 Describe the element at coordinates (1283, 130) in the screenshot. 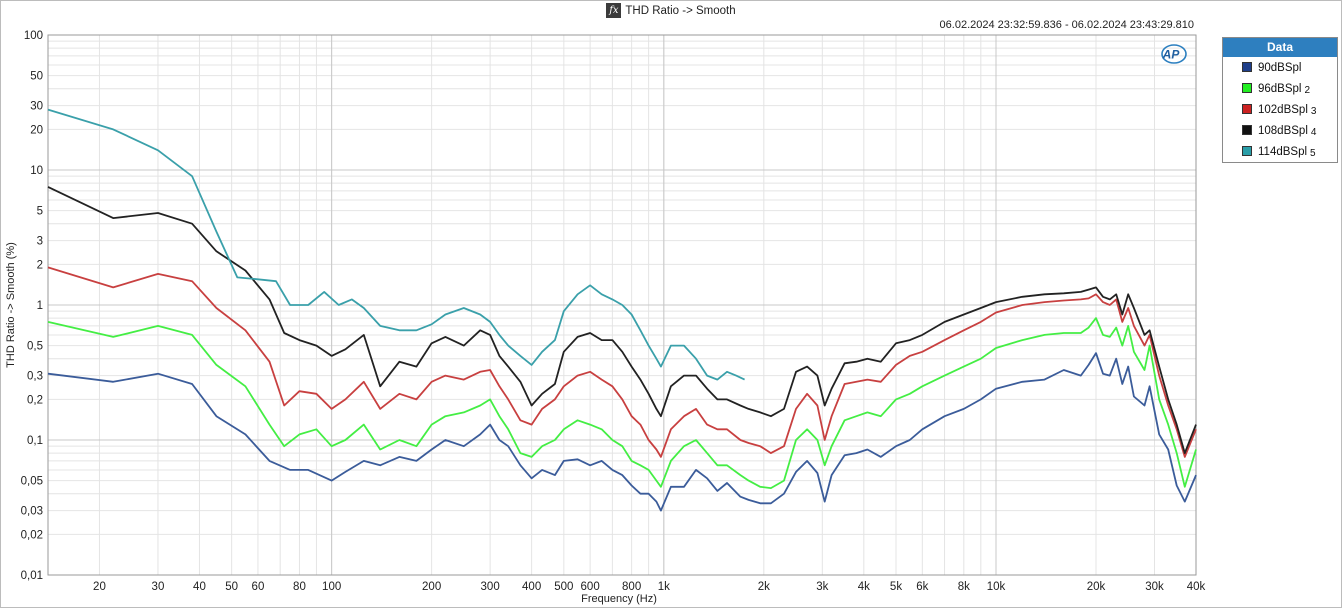

I see `legend-label: 108dBSpl` at that location.